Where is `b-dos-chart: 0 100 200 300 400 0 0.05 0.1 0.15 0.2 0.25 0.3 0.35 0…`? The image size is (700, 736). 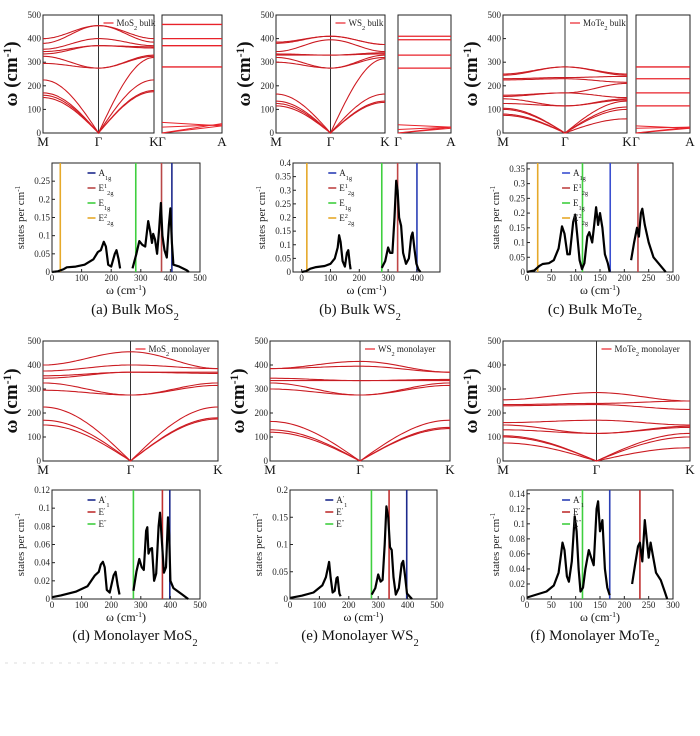
b-dos-chart: 0 100 200 300 400 0 0.05 0.1 0.15 0.2 0.25 0.3 0.35 0… is located at coordinates (348, 227).